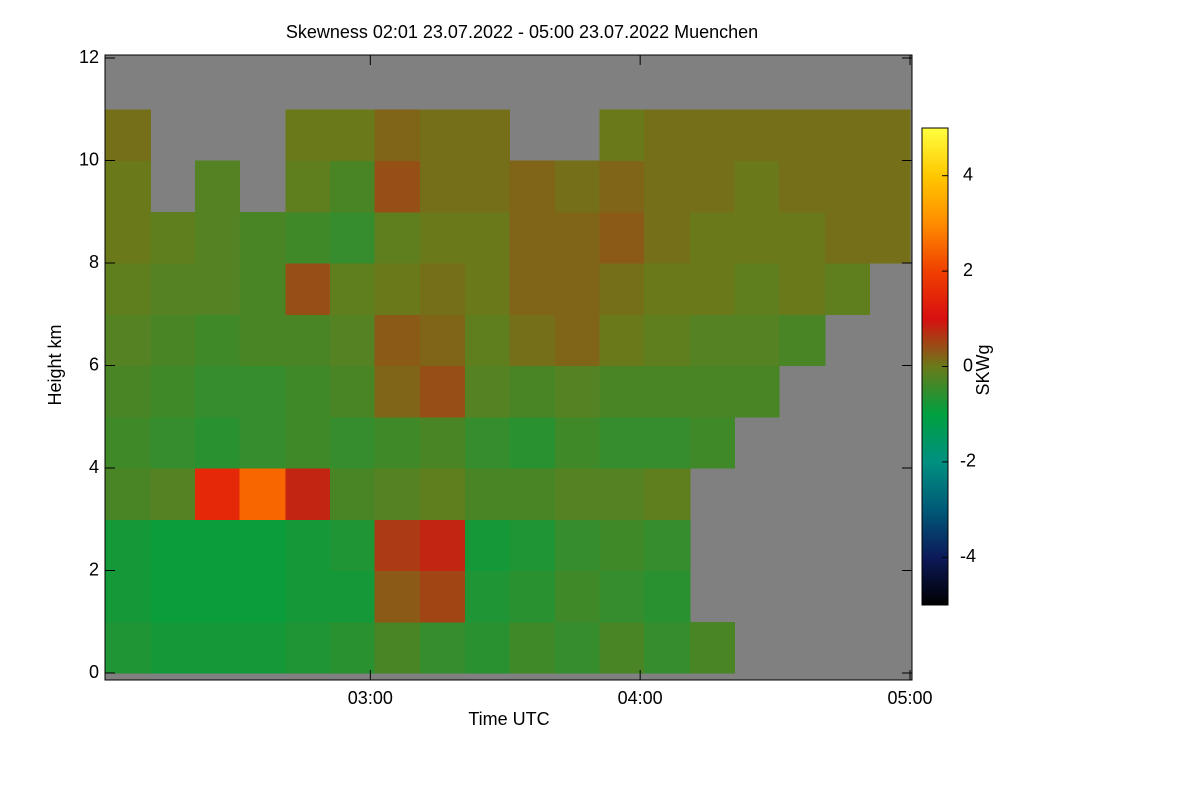 The image size is (1200, 800). What do you see at coordinates (55, 364) in the screenshot?
I see `y-axis-label: Height km` at bounding box center [55, 364].